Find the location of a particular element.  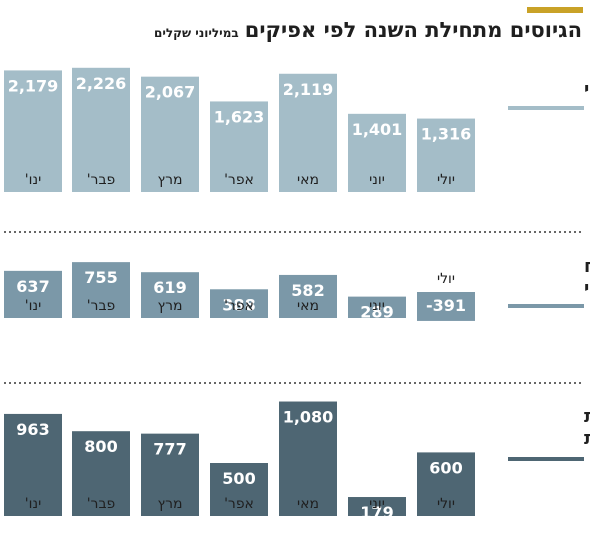

panel-label: אג"ח is located at coordinates (587, 266).